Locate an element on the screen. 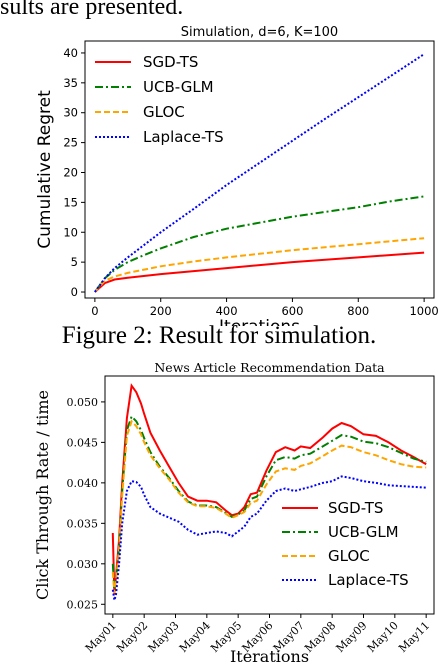 This screenshot has height=666, width=438. x-tick-label: May11 is located at coordinates (414, 637).